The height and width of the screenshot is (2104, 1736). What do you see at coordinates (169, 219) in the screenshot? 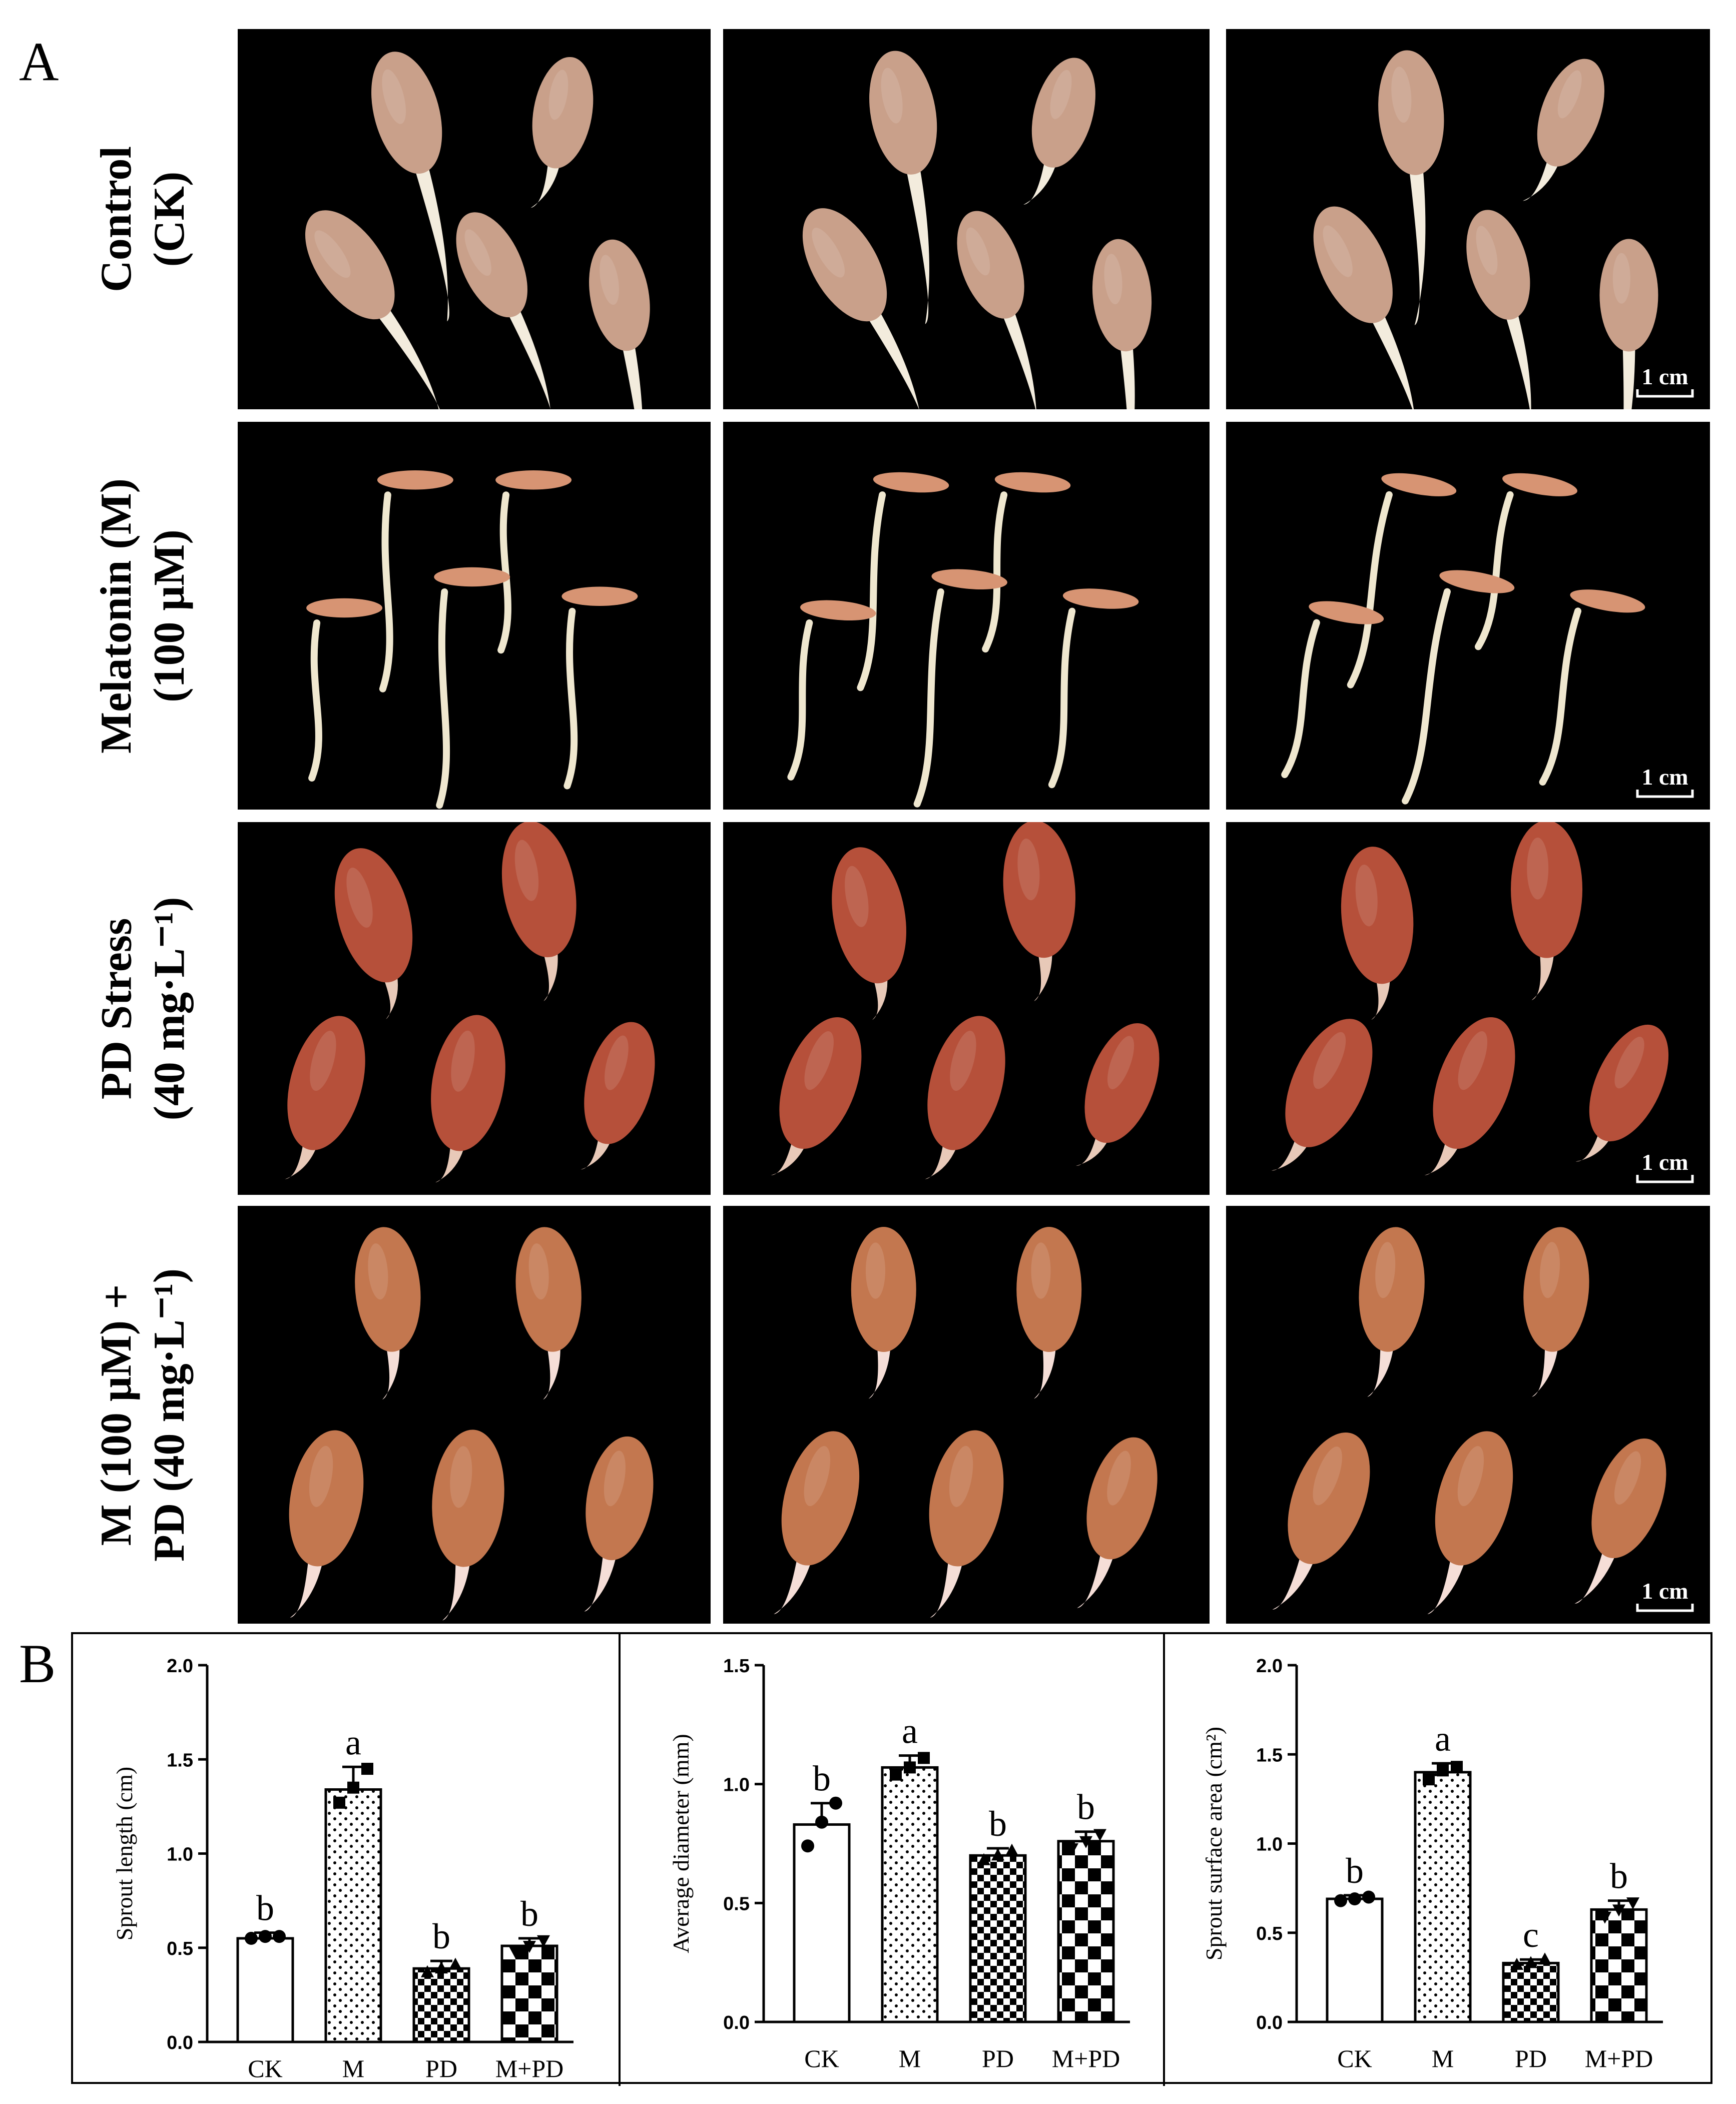
I see `row-label-line: (CK)` at bounding box center [169, 219].